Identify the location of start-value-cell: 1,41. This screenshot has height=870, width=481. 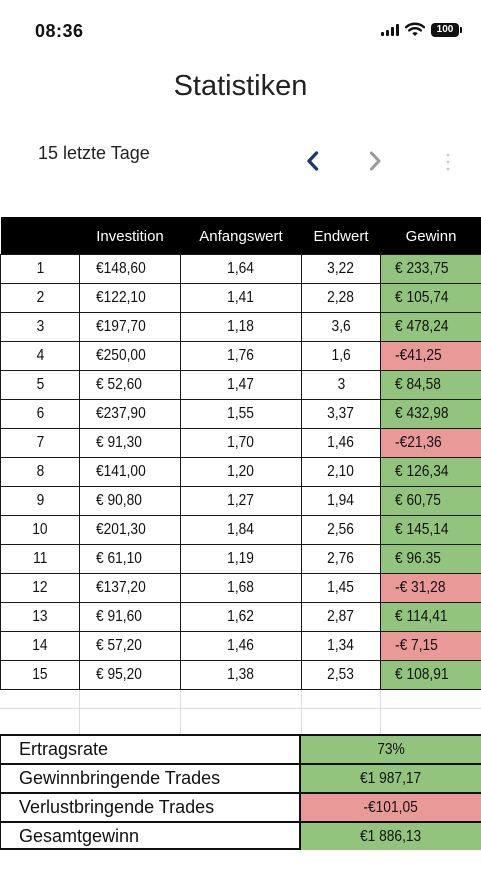
(241, 297).